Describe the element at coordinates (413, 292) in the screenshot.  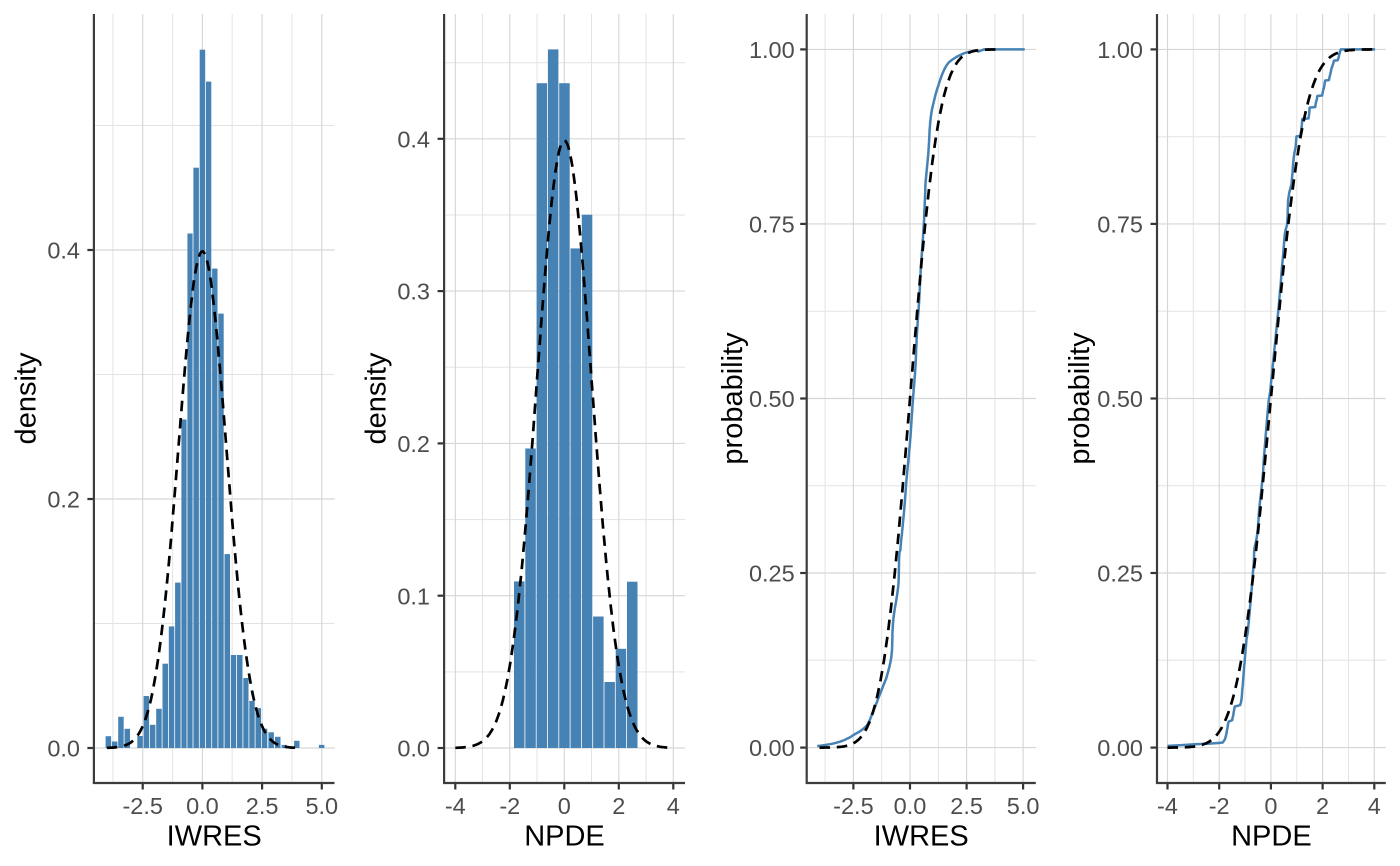
I see `svg-text: 0.3` at that location.